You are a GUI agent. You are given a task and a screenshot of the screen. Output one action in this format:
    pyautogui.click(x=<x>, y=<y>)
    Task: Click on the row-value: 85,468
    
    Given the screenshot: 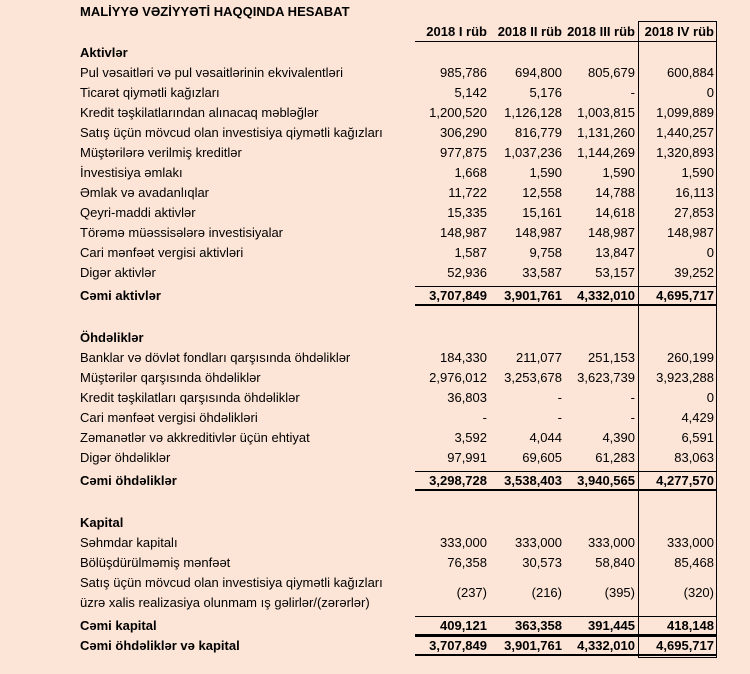 What is the action you would take?
    pyautogui.click(x=694, y=562)
    